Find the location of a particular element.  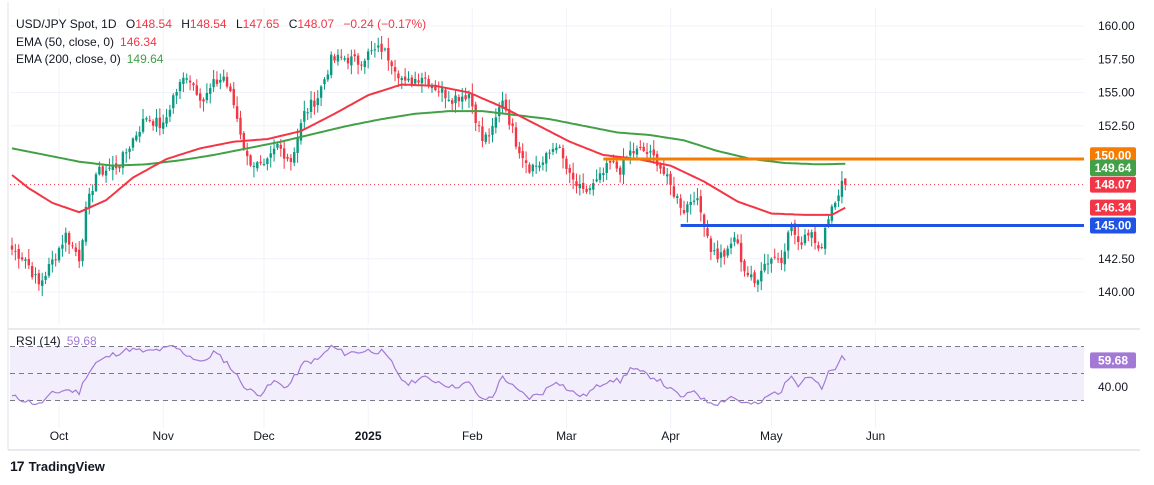

tradingview-brand: 17 TradingView is located at coordinates (57, 466).